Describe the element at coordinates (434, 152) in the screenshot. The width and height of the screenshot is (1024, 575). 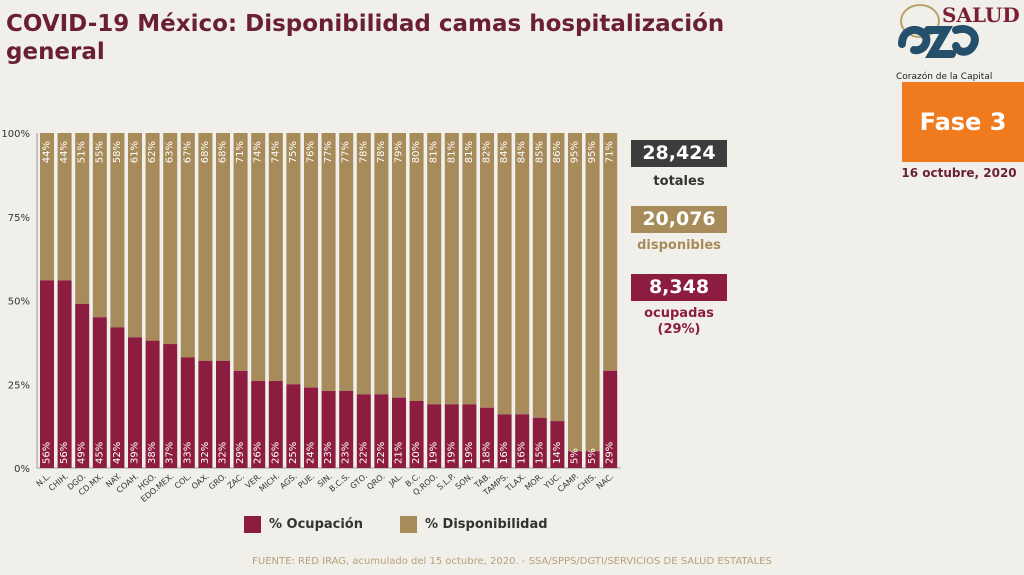
I see `data-label-available: 81%` at that location.